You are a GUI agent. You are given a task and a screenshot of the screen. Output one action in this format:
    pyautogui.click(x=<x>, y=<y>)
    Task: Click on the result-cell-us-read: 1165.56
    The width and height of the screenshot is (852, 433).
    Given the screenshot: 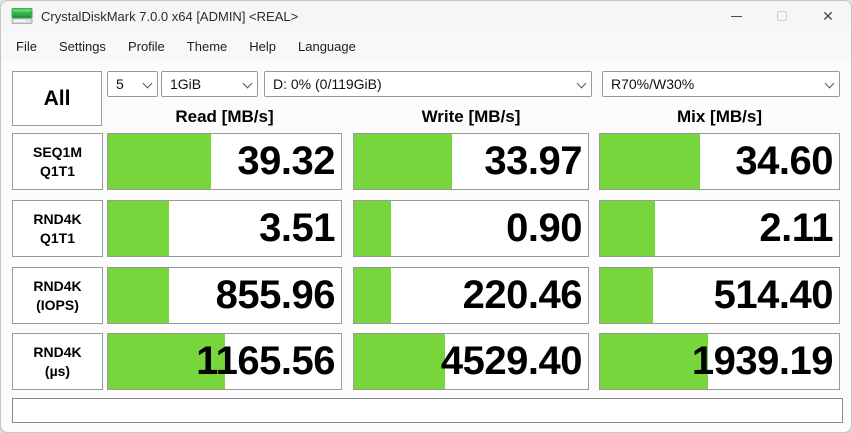 What is the action you would take?
    pyautogui.click(x=224, y=361)
    